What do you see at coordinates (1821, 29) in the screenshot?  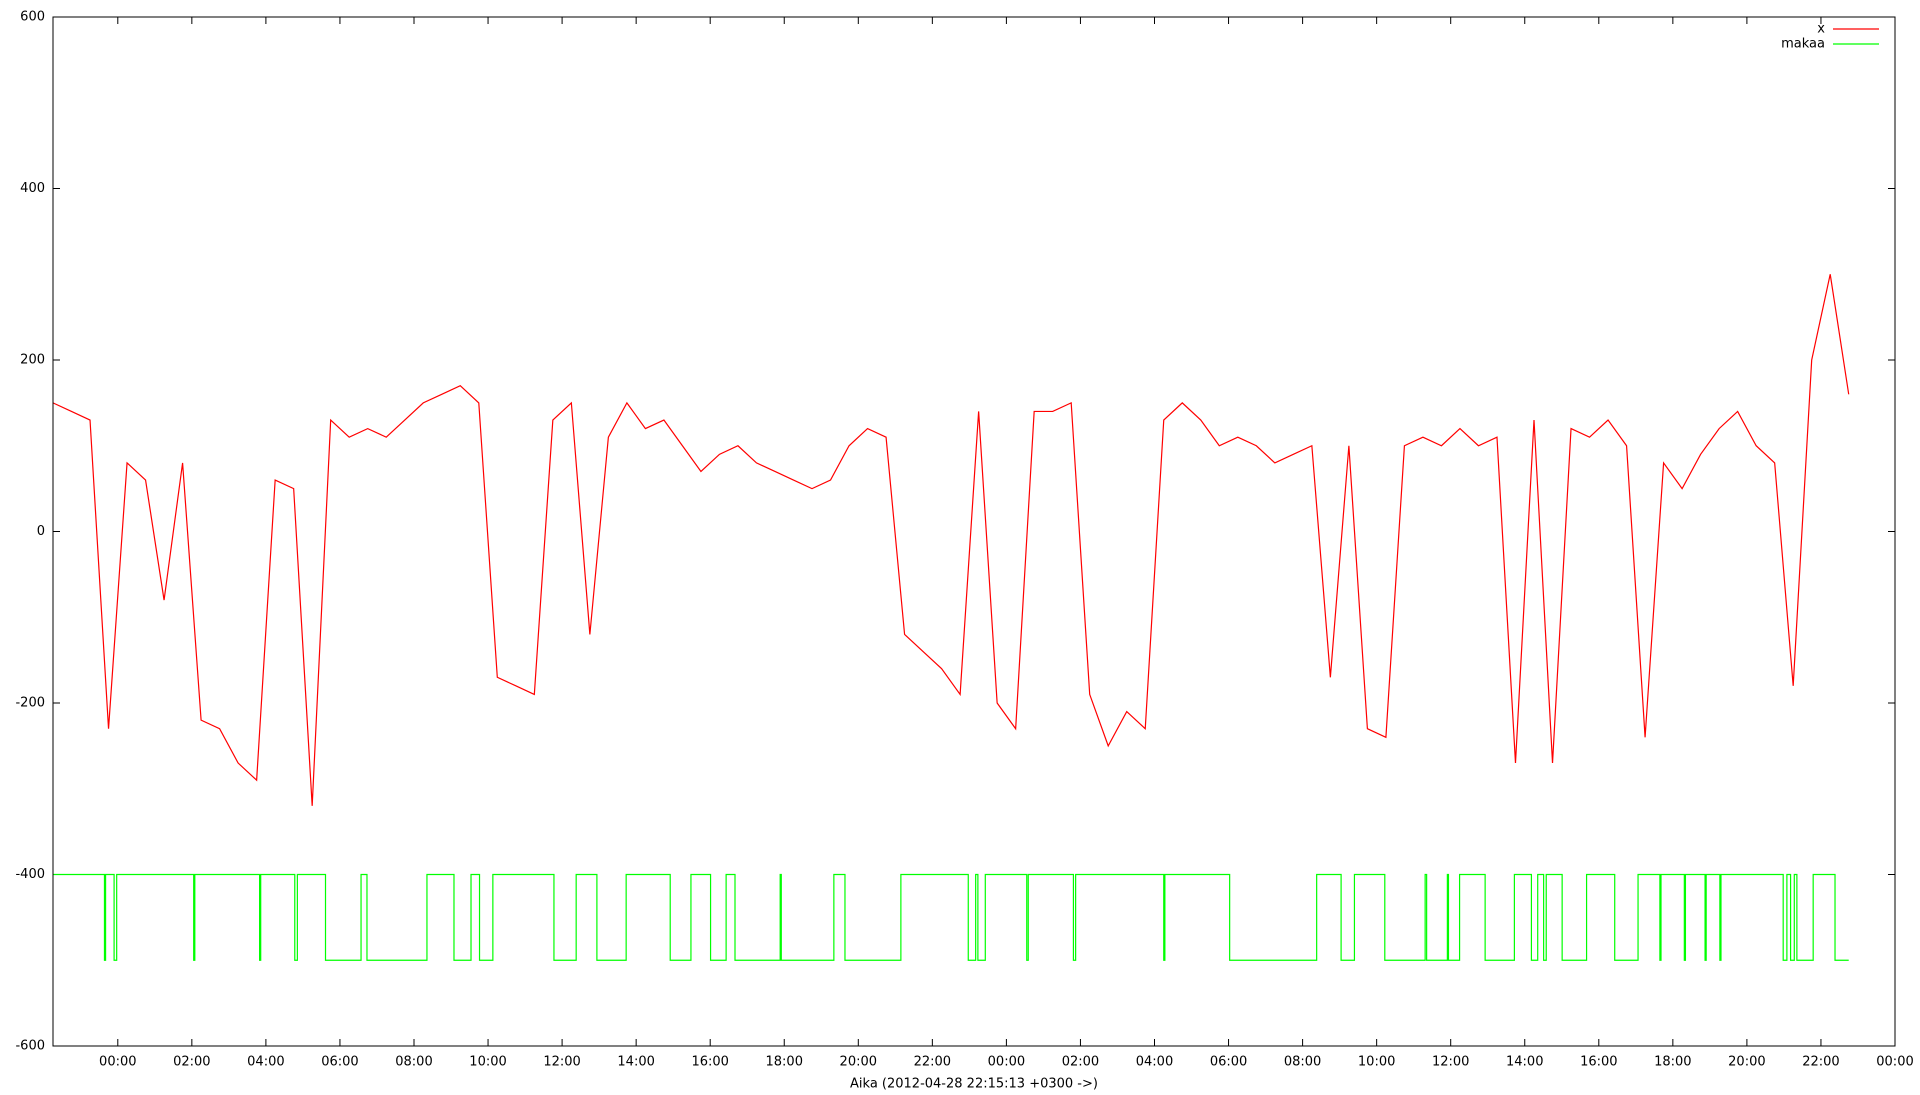 I see `legend-label: x` at bounding box center [1821, 29].